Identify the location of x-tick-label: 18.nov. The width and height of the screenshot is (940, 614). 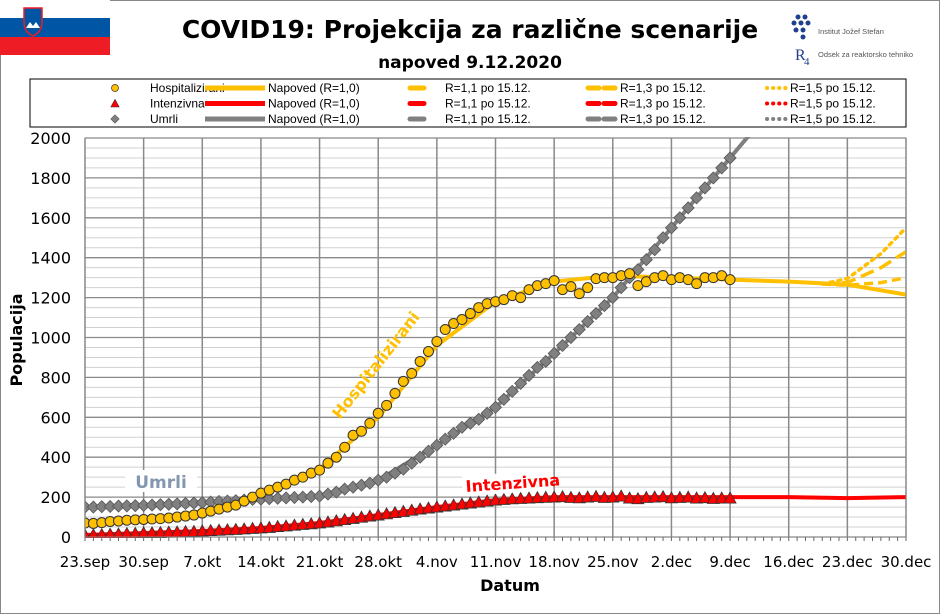
(554, 562).